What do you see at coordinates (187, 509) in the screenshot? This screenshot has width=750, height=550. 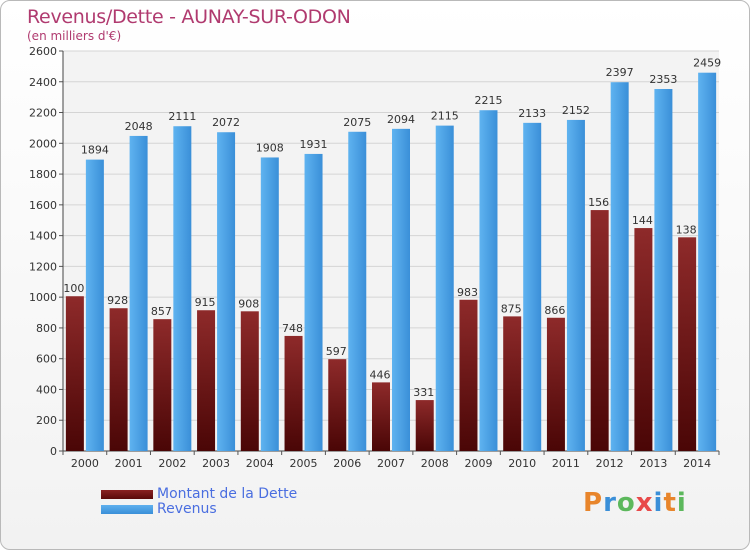 I see `legend-label-revenus: Revenus` at bounding box center [187, 509].